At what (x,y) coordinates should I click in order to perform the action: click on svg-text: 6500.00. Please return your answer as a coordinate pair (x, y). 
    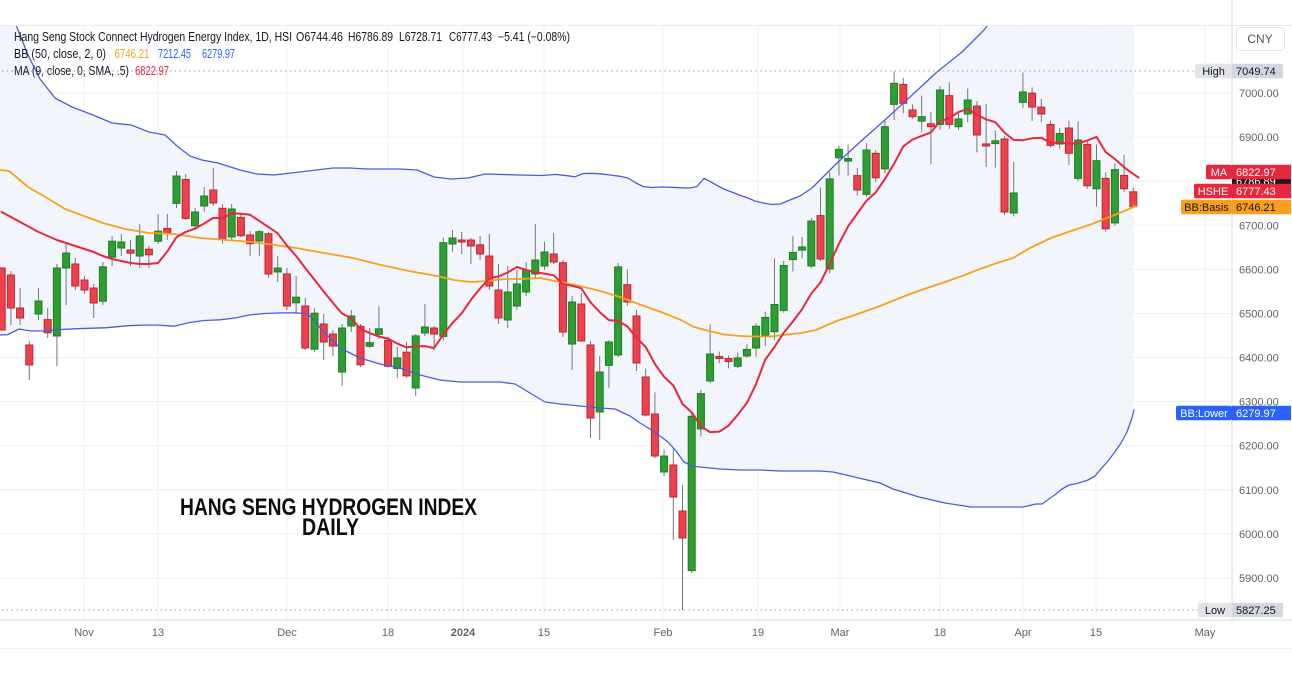
    Looking at the image, I should click on (1259, 315).